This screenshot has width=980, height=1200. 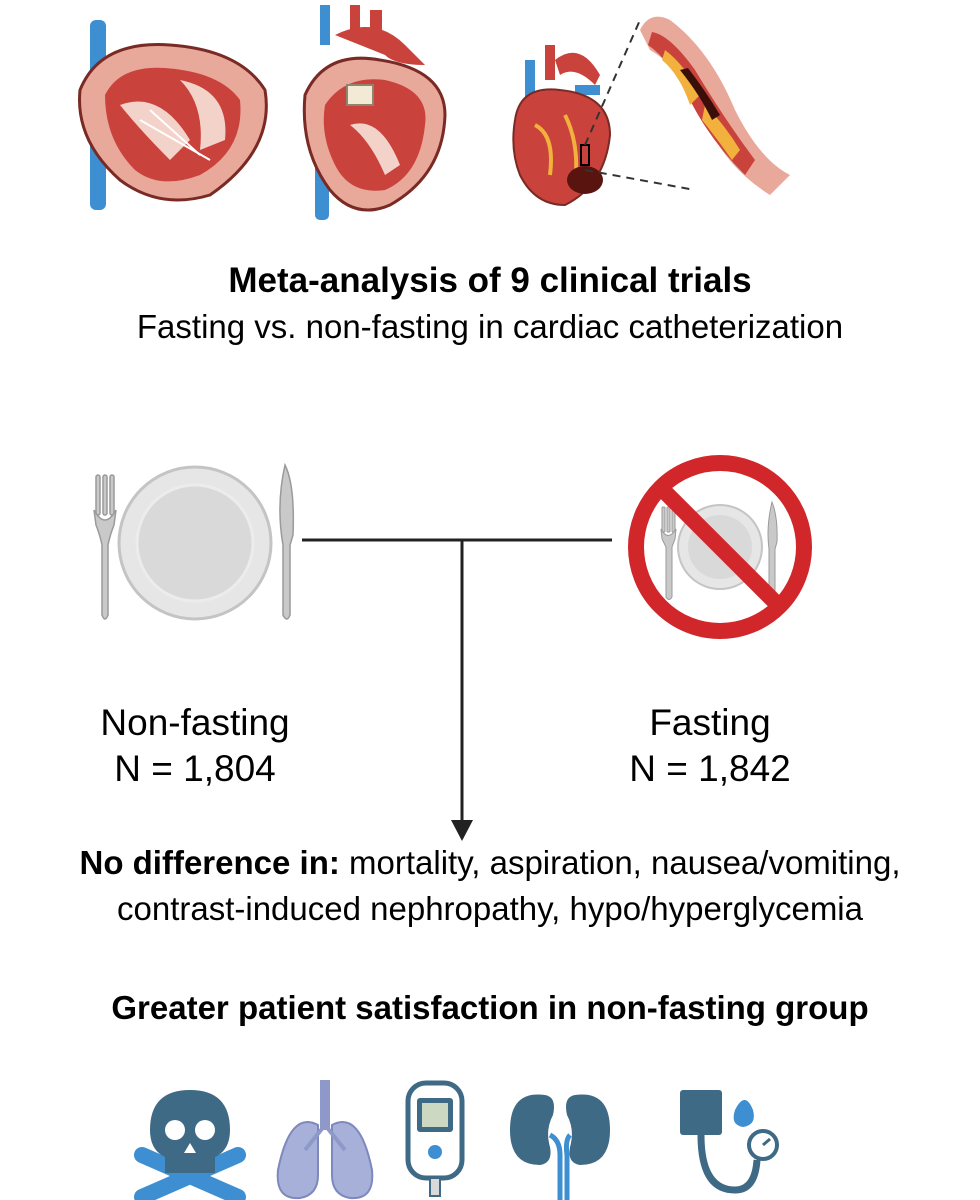 I want to click on connector-lines, so click(x=457, y=689).